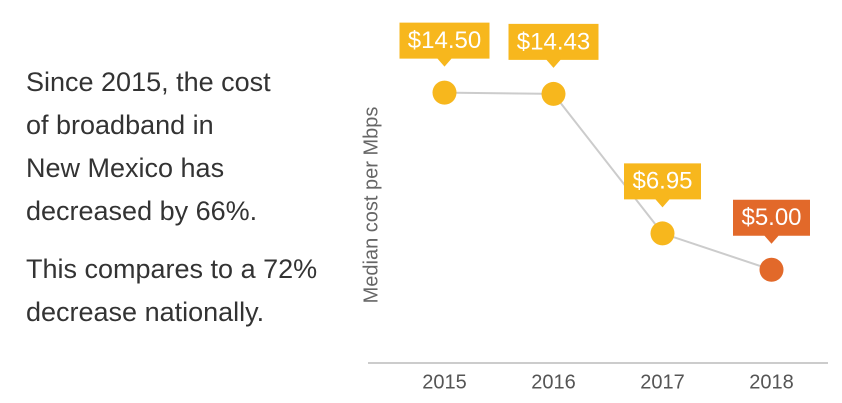 The height and width of the screenshot is (403, 842). Describe the element at coordinates (141, 211) in the screenshot. I see `intro-text: decreased by 66%.` at that location.